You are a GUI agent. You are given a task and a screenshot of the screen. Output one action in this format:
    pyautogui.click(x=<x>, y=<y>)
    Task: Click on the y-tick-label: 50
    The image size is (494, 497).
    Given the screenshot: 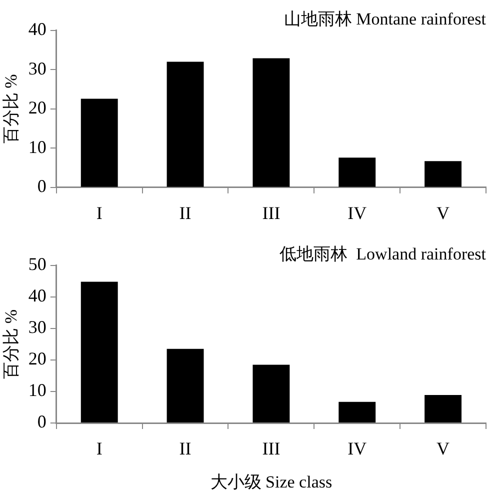 What is the action you would take?
    pyautogui.click(x=37, y=264)
    